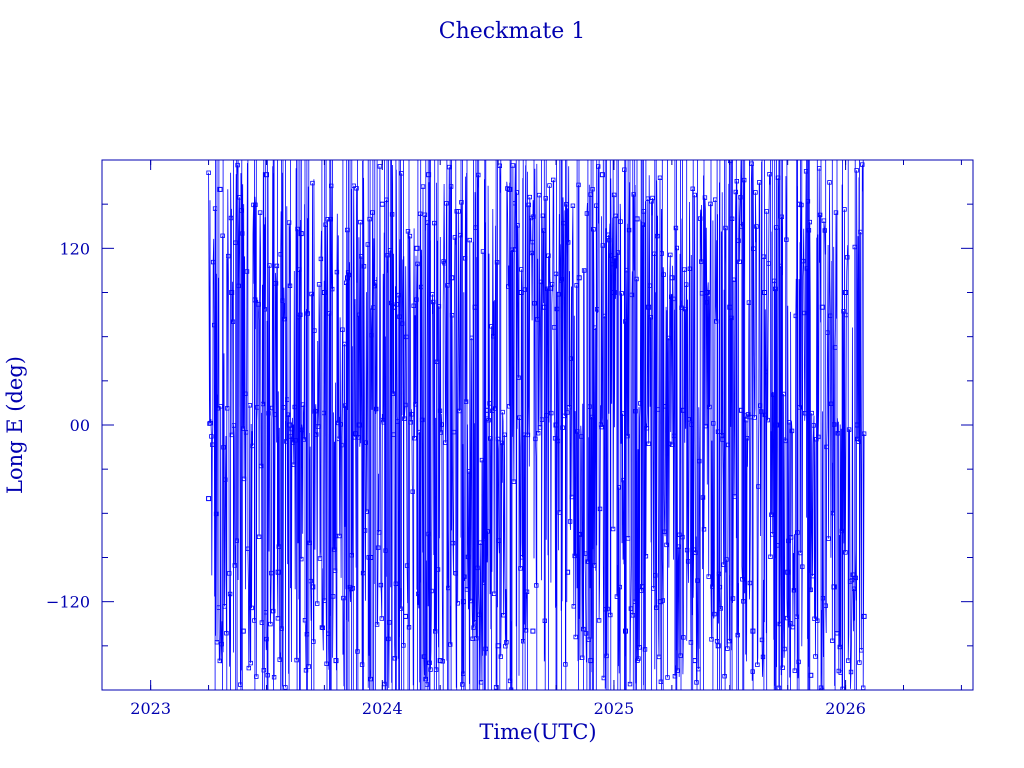  I want to click on x-tick-label: 2025, so click(614, 708).